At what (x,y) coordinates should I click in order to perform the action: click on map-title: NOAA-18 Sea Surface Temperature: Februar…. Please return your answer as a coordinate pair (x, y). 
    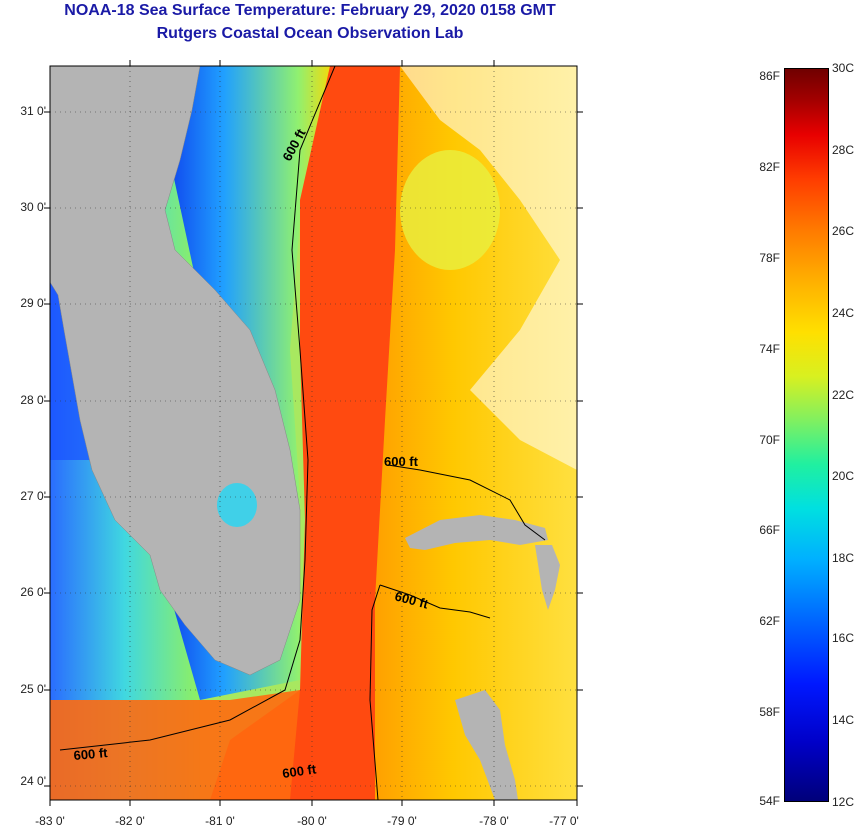
    Looking at the image, I should click on (310, 10).